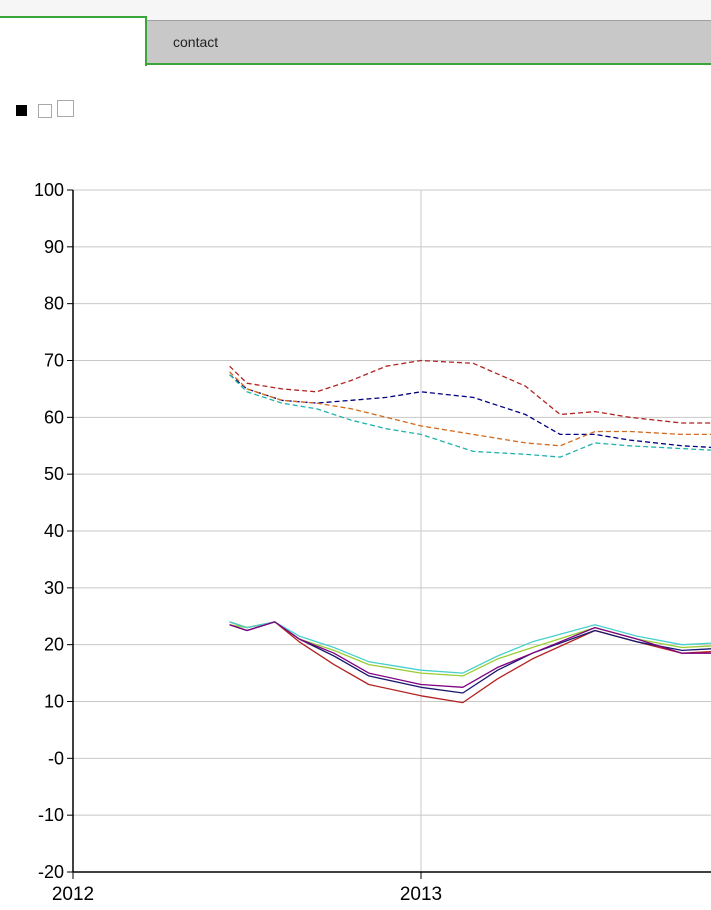  I want to click on y-tick-label: 100, so click(49, 190).